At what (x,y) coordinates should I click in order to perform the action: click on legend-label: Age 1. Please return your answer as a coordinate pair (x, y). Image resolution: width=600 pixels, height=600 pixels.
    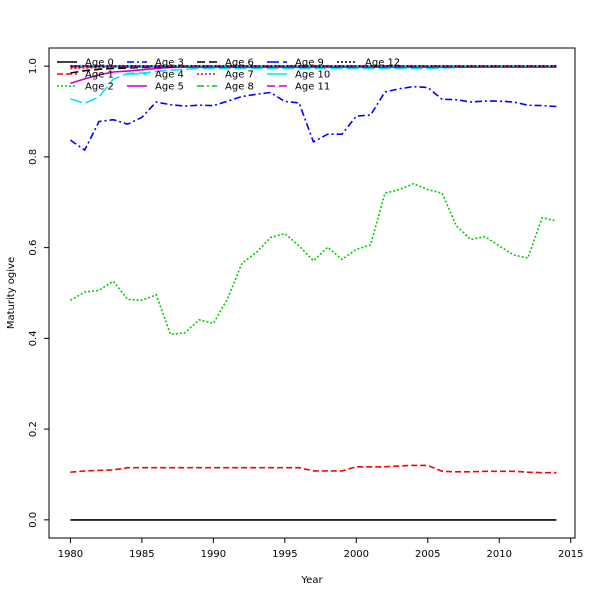
    Looking at the image, I should click on (99, 75).